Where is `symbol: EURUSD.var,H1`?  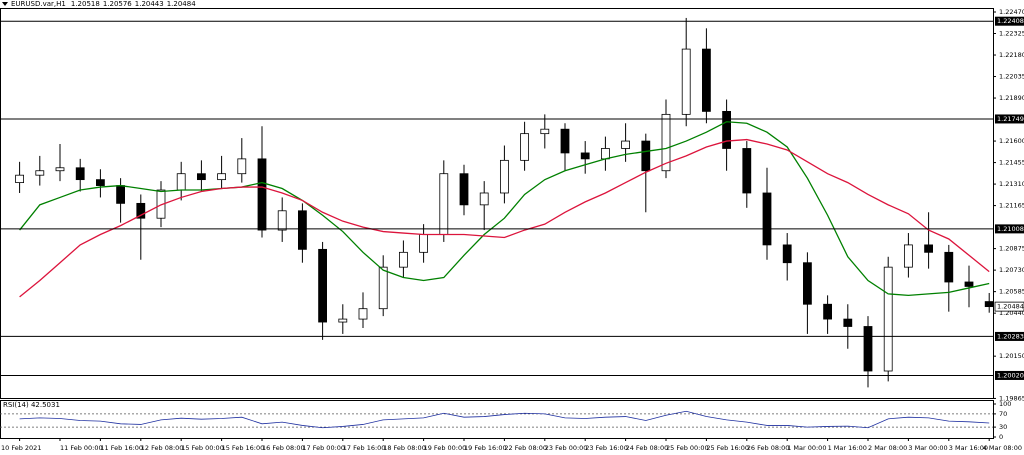 symbol: EURUSD.var,H1 is located at coordinates (38, 4).